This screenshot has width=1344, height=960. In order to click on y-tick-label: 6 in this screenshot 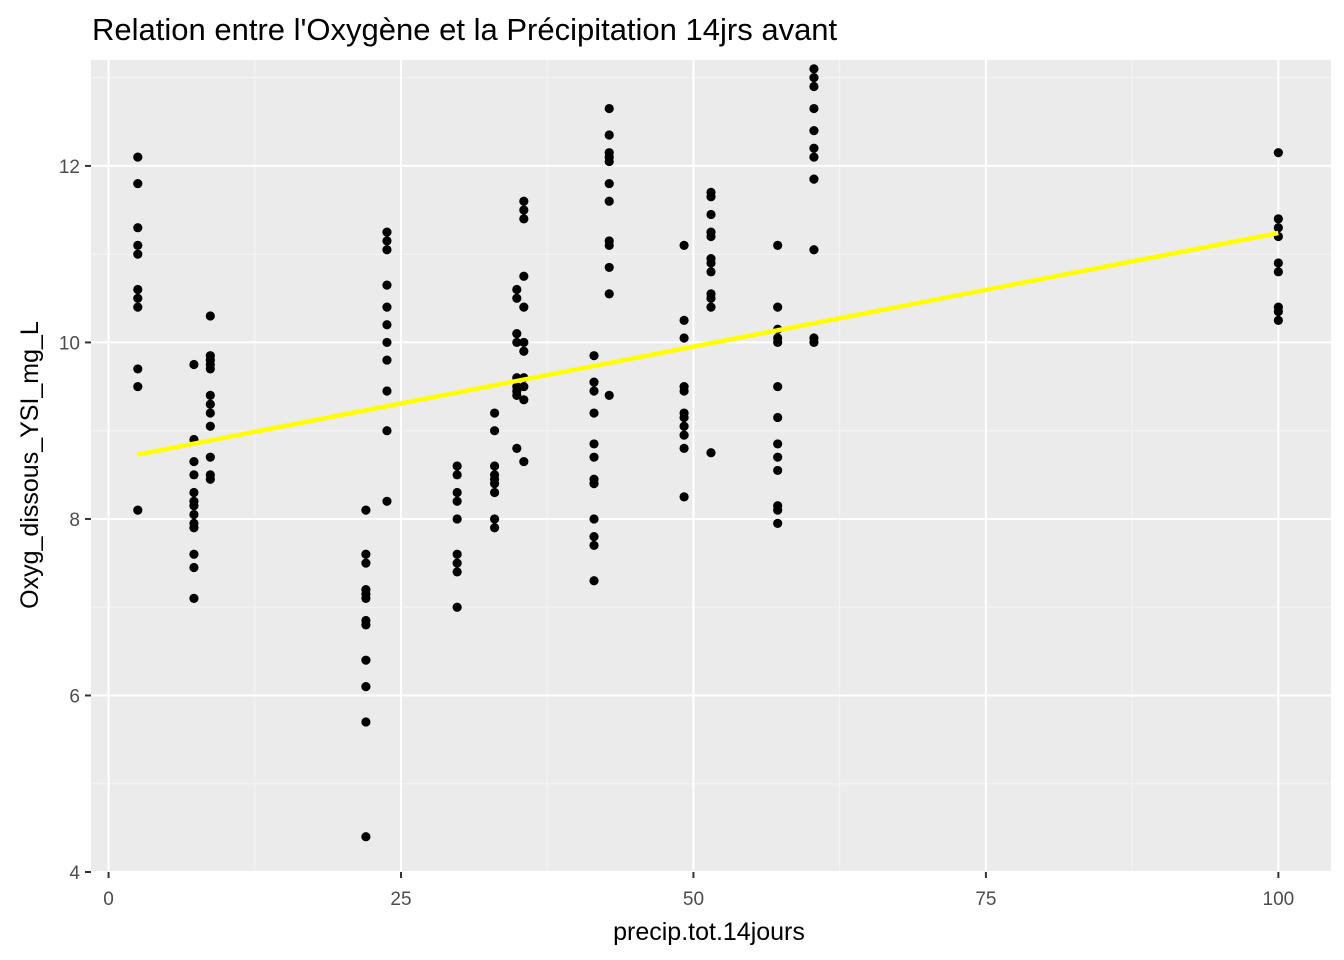, I will do `click(74, 696)`.